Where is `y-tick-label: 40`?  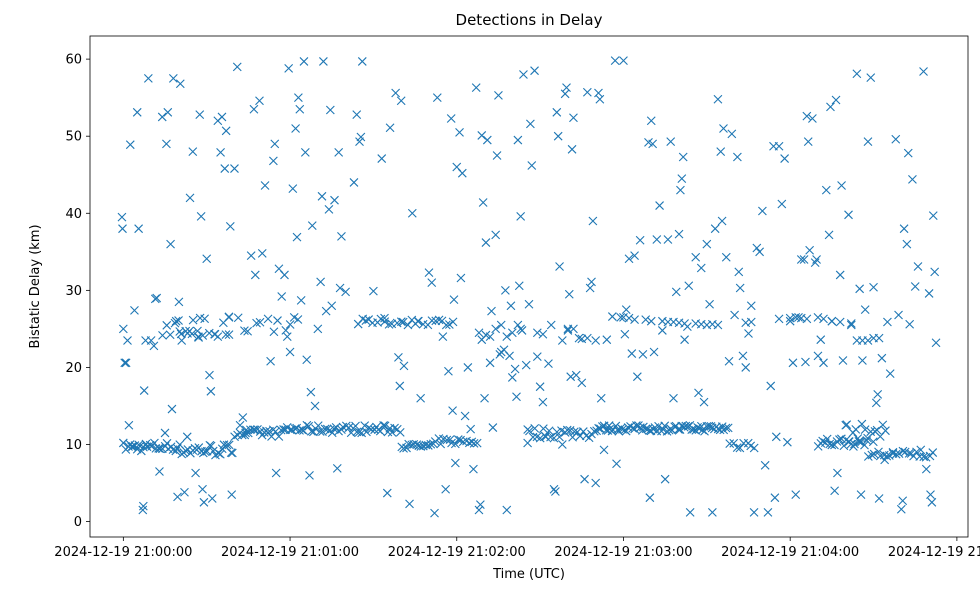 y-tick-label: 40 is located at coordinates (73, 214).